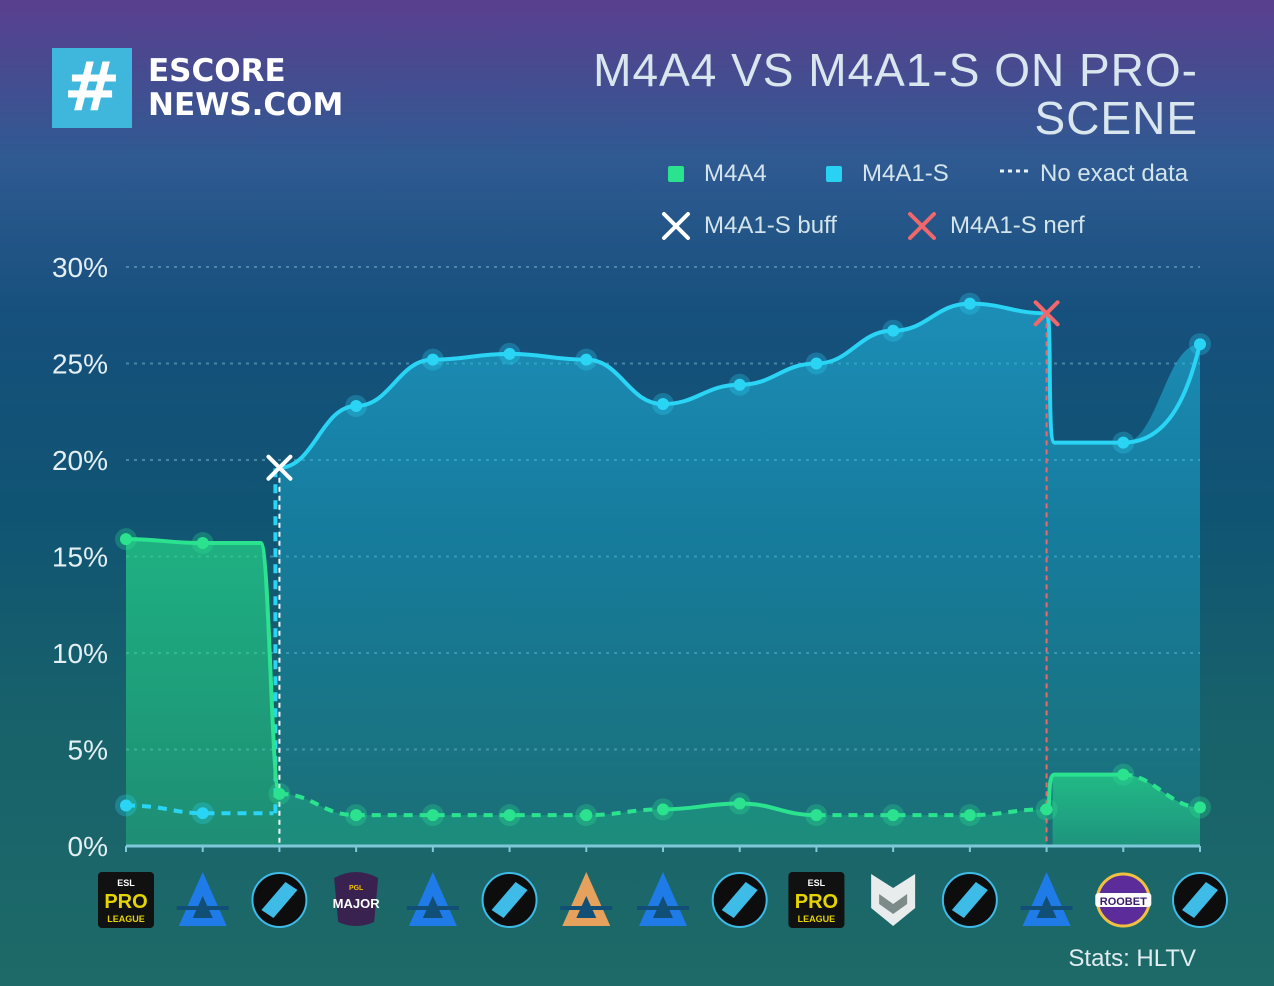 The image size is (1274, 986). Describe the element at coordinates (676, 226) in the screenshot. I see `white-cross-icon` at that location.